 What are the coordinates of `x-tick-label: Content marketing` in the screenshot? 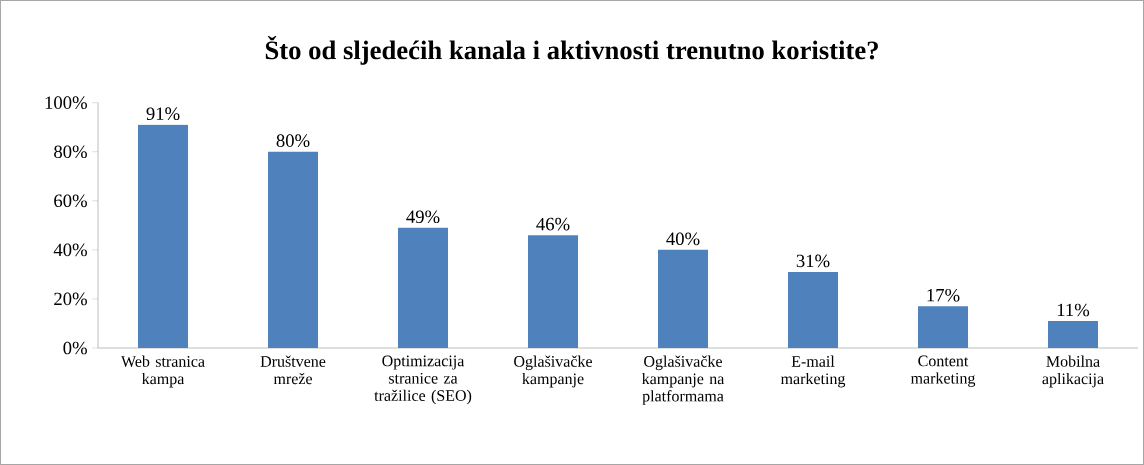 It's located at (943, 371).